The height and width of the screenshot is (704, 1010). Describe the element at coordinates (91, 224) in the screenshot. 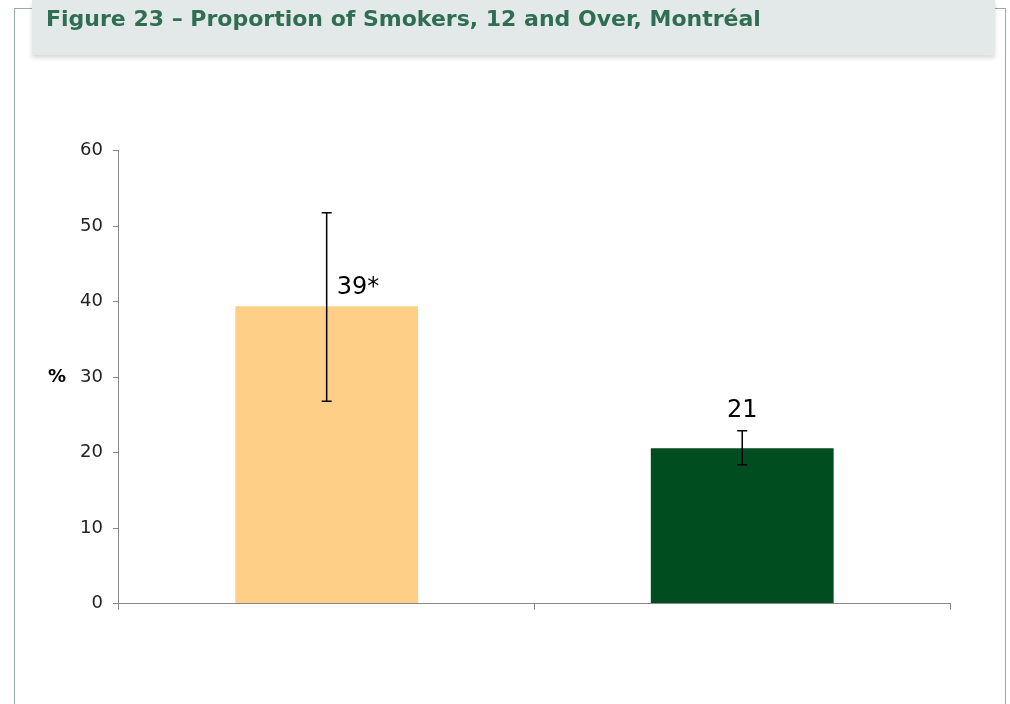

I see `y-tick-label: 50` at that location.